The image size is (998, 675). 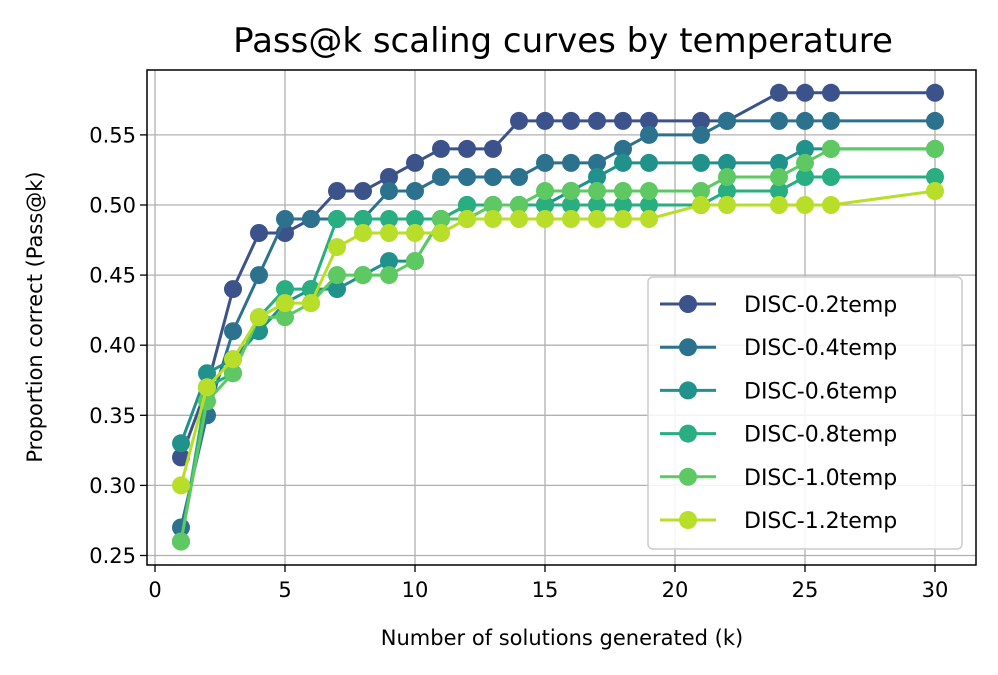 What do you see at coordinates (35, 316) in the screenshot?
I see `y-axis-label: Proportion correct (Pass@k)` at bounding box center [35, 316].